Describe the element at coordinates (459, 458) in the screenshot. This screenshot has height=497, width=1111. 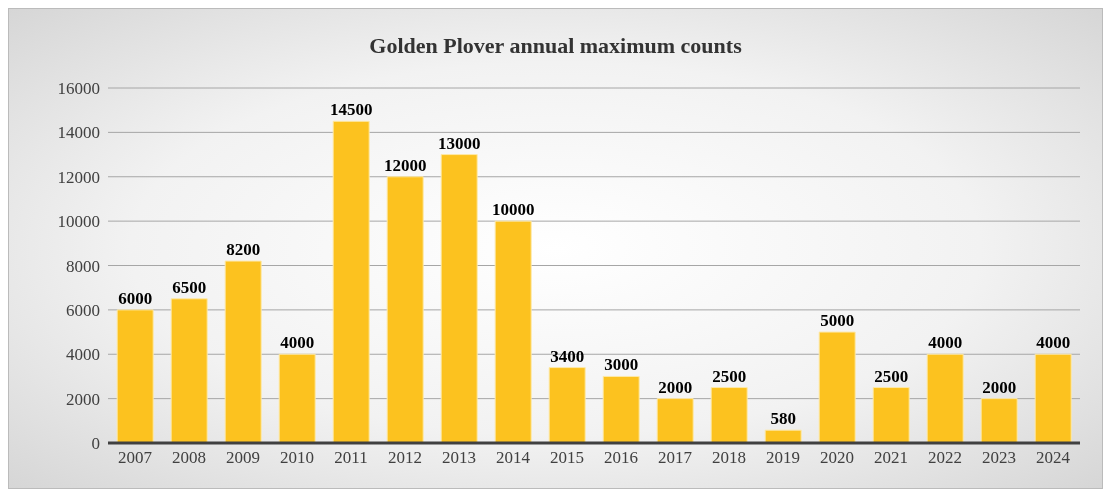
I see `x-tick-label: 2013` at that location.